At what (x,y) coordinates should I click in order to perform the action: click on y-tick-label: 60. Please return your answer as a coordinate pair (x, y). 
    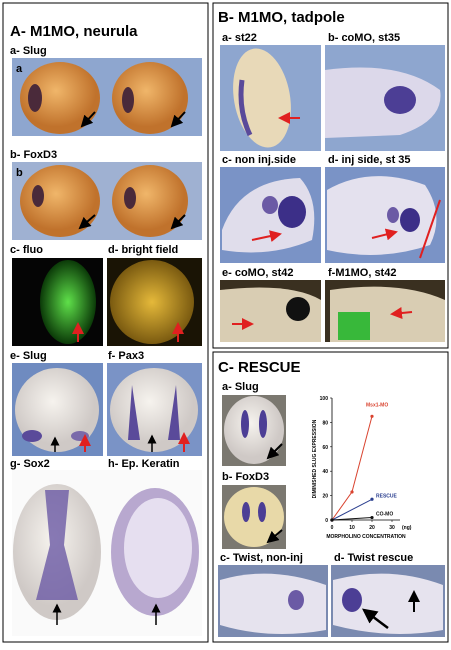
    Looking at the image, I should click on (325, 448).